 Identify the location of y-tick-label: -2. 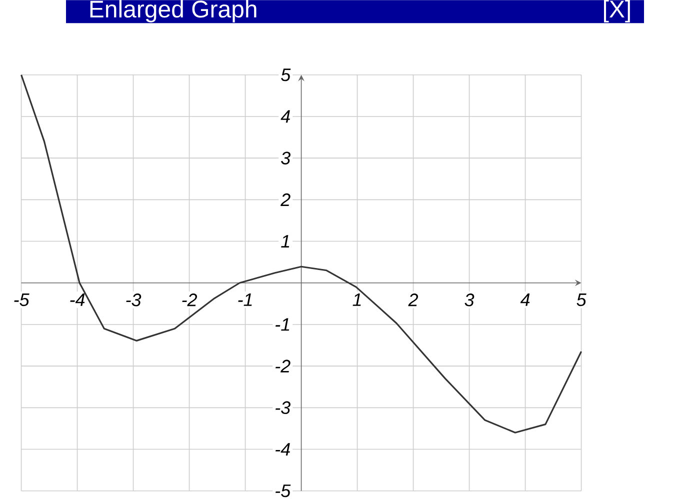
(283, 366).